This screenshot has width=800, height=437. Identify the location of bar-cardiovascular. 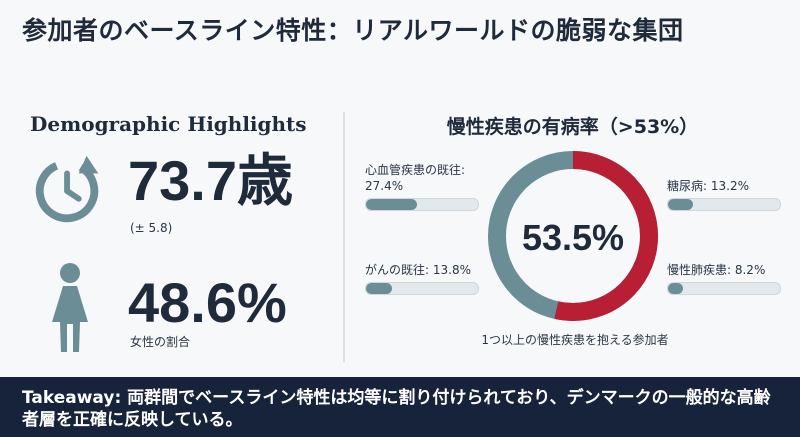
(422, 204).